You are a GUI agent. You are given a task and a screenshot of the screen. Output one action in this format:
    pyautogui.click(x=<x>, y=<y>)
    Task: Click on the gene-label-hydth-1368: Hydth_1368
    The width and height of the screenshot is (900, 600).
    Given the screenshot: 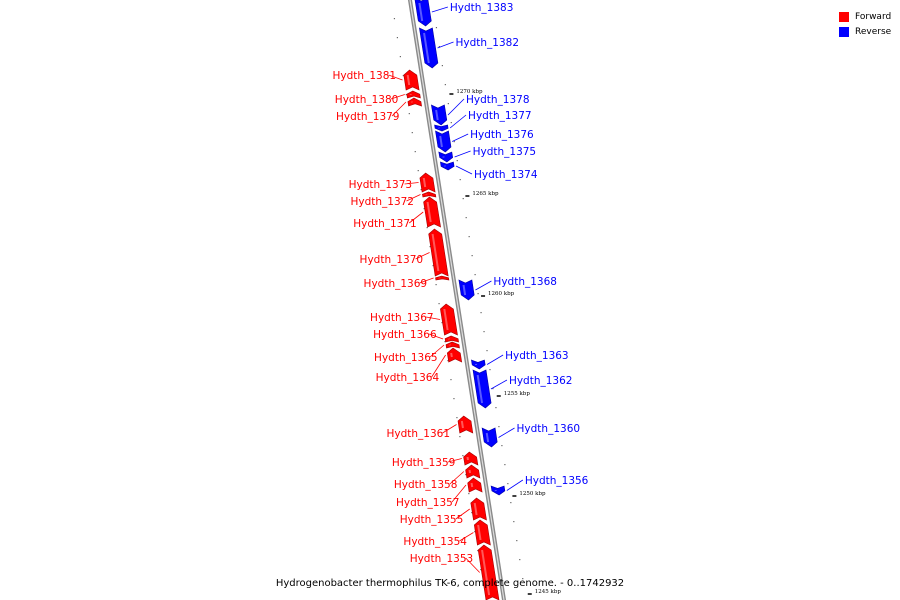 What is the action you would take?
    pyautogui.click(x=525, y=282)
    